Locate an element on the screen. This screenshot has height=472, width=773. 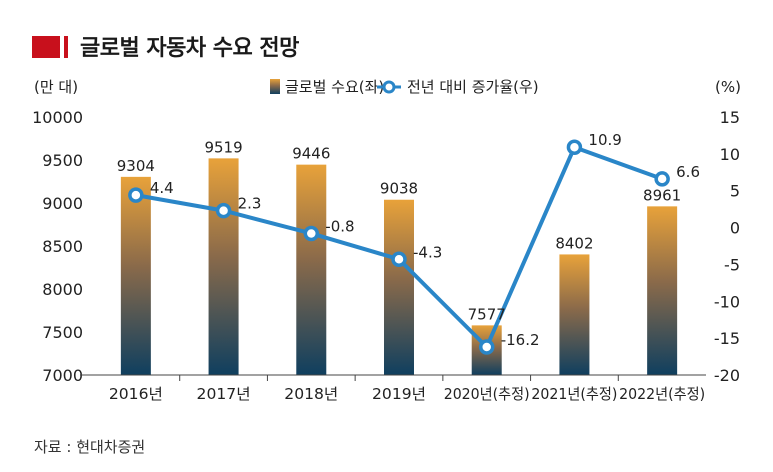
title-accent-bar is located at coordinates (66, 47).